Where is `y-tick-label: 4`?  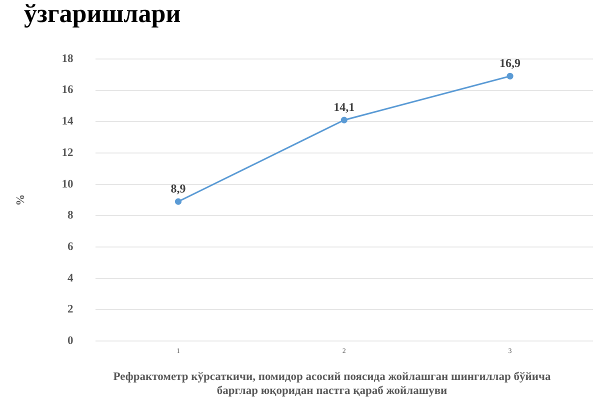 y-tick-label: 4 is located at coordinates (71, 278).